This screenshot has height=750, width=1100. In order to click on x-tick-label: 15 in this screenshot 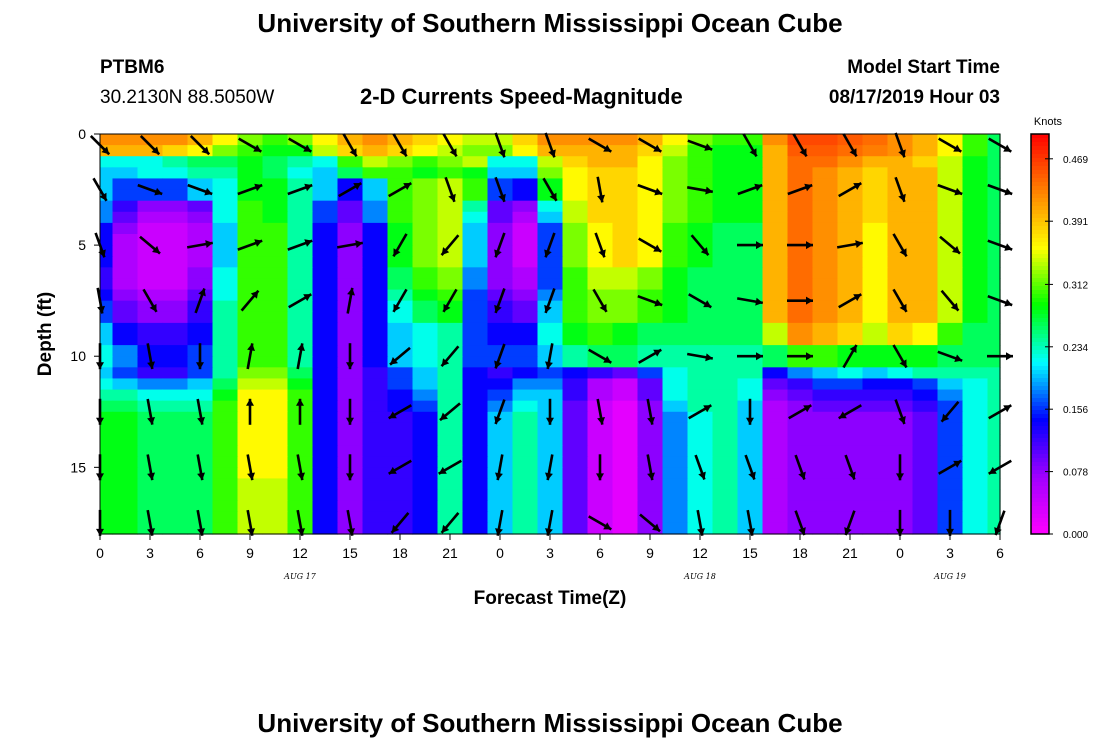, I will do `click(750, 553)`.